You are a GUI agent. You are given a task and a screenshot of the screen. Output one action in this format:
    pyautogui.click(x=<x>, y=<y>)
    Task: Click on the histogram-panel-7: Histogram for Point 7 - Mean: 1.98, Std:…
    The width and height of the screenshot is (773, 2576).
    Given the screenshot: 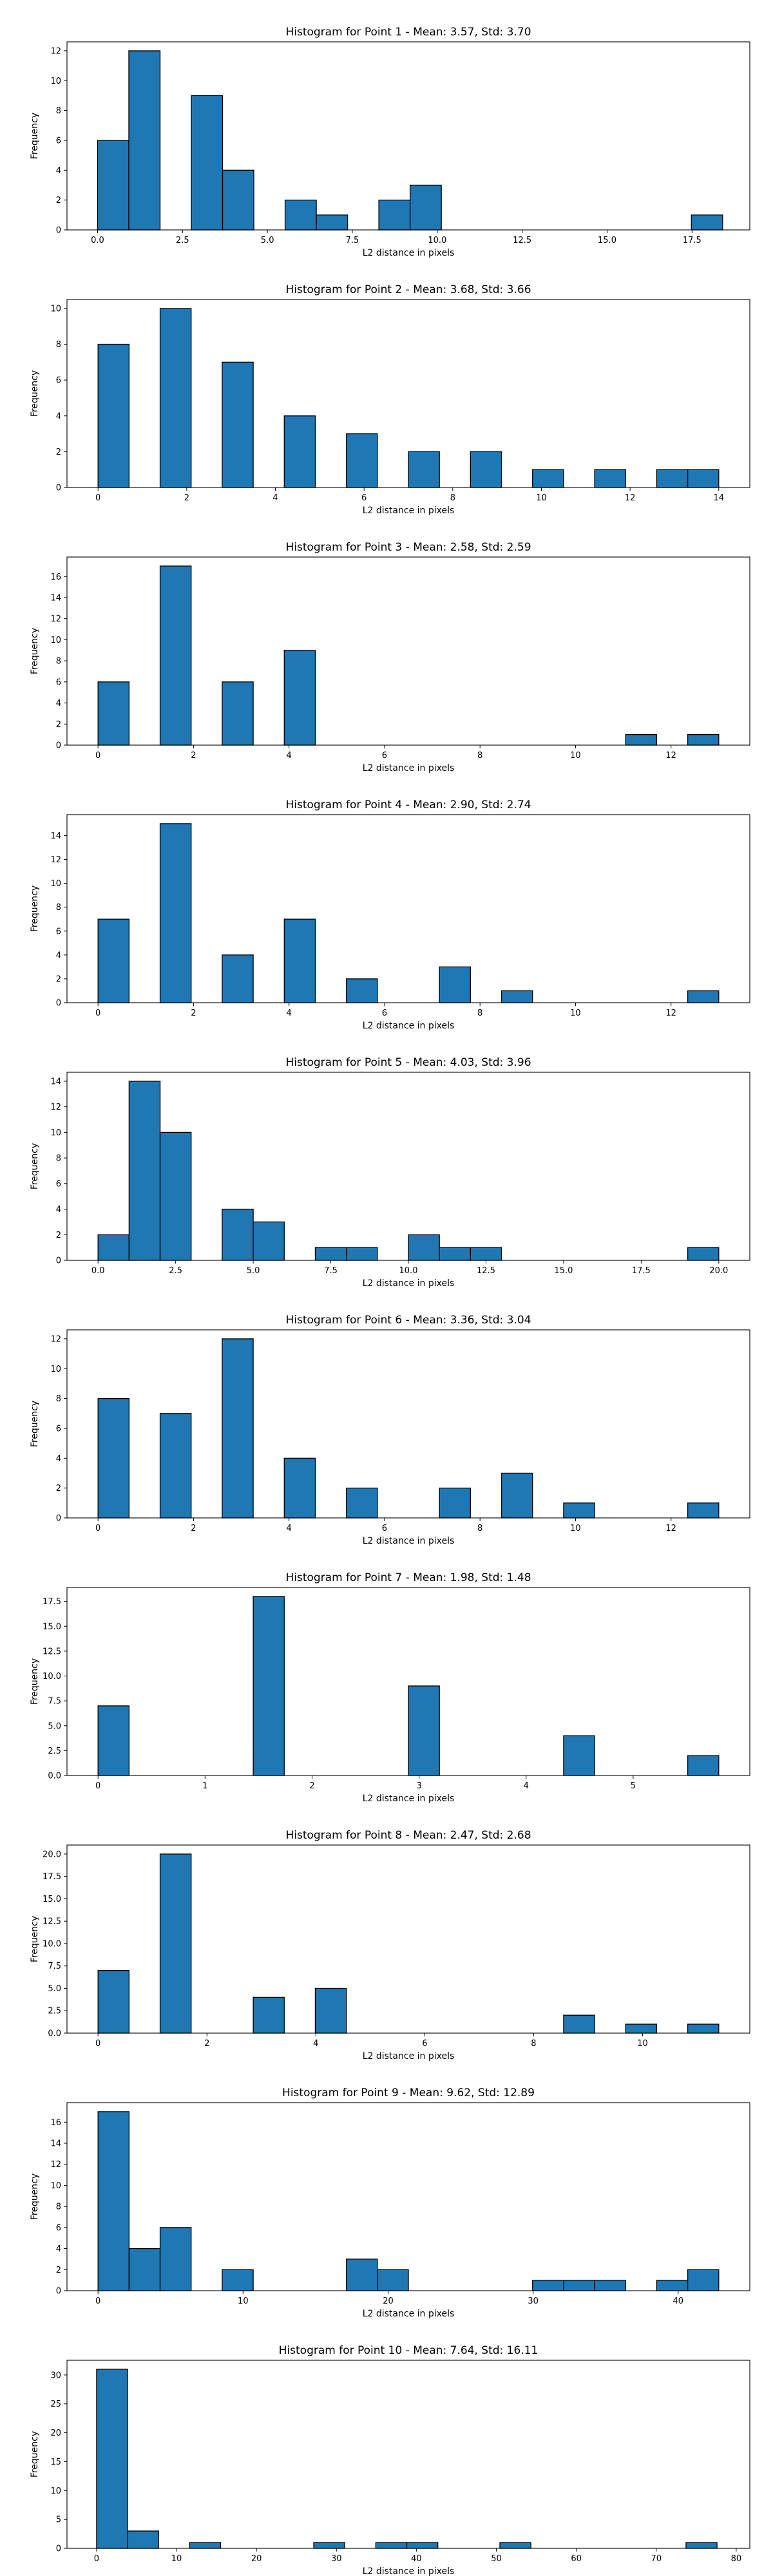 What is the action you would take?
    pyautogui.click(x=390, y=1688)
    